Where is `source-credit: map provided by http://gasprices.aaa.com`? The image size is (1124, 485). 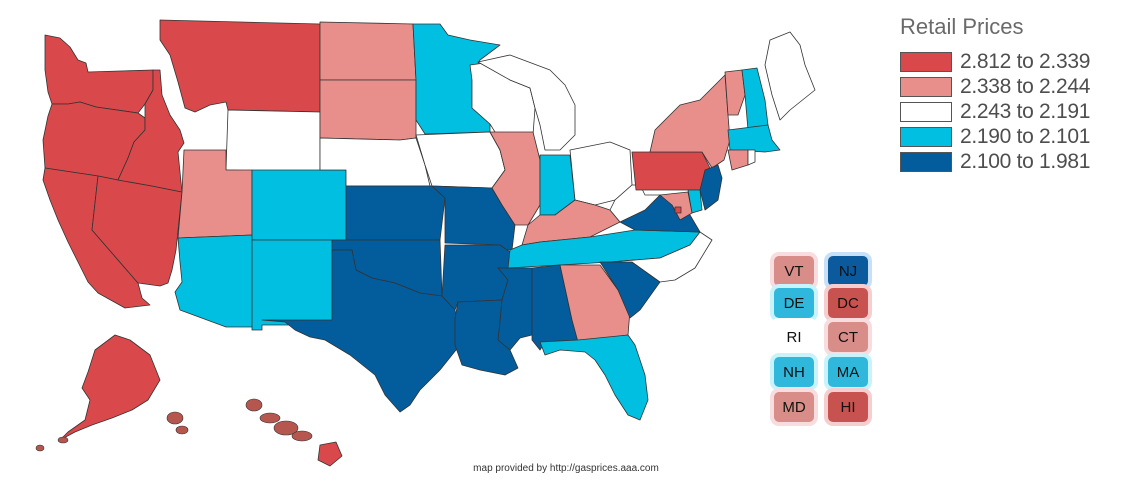
source-credit: map provided by http://gasprices.aaa.com is located at coordinates (566, 468).